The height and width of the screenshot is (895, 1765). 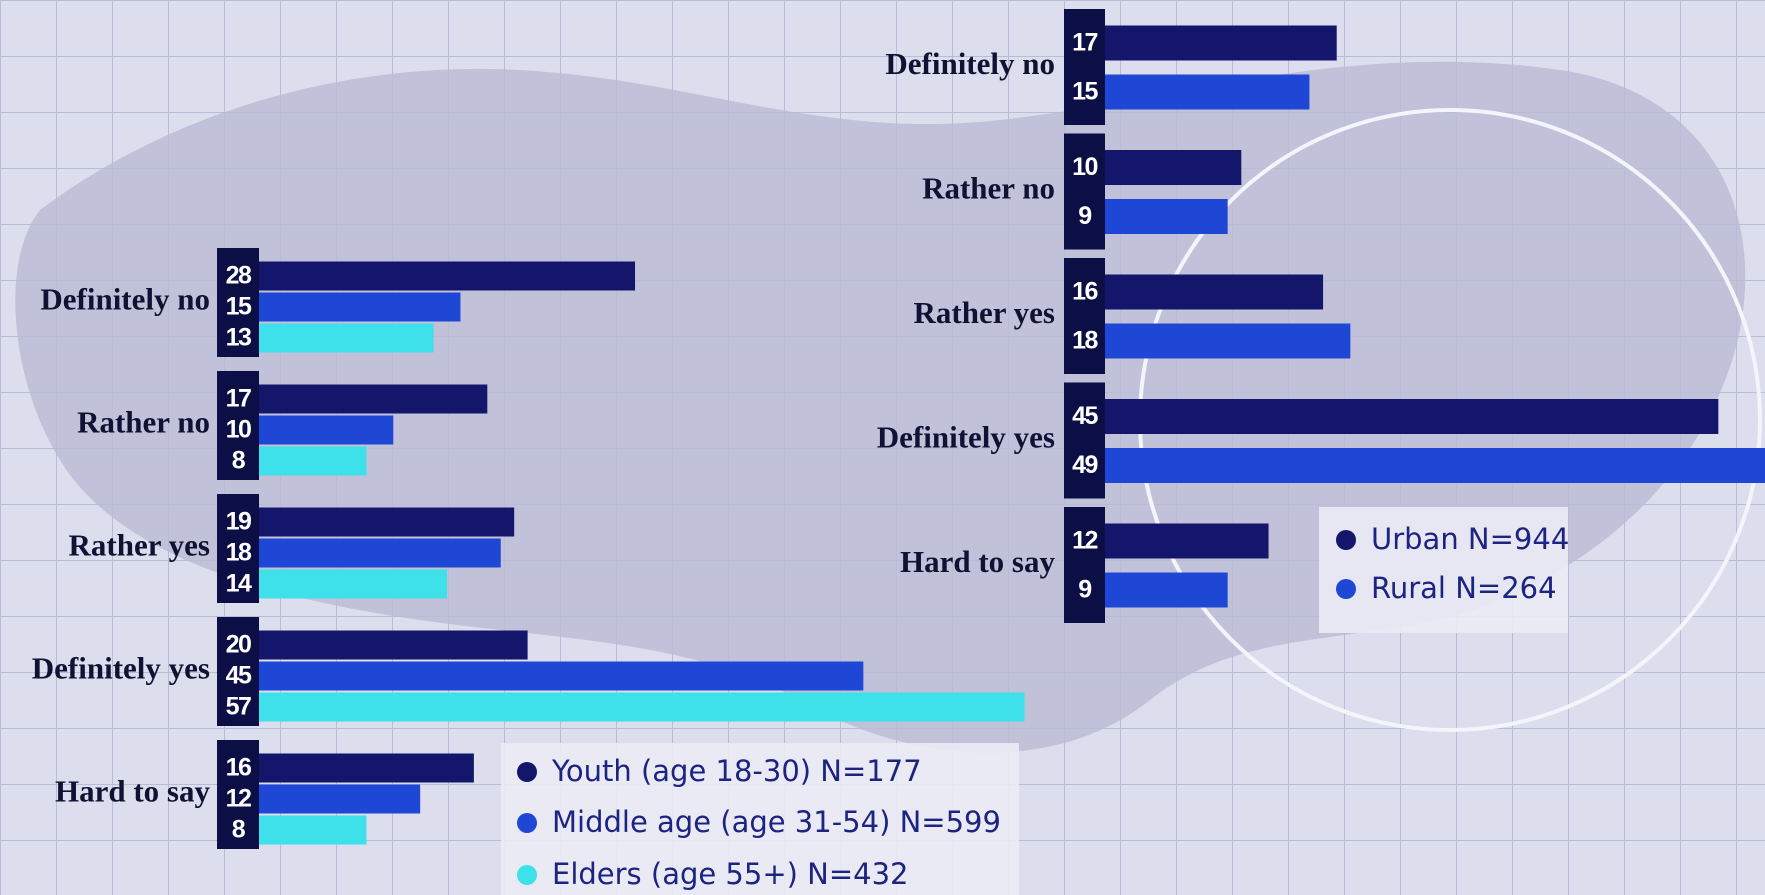 I want to click on value-label: 13, so click(x=238, y=338).